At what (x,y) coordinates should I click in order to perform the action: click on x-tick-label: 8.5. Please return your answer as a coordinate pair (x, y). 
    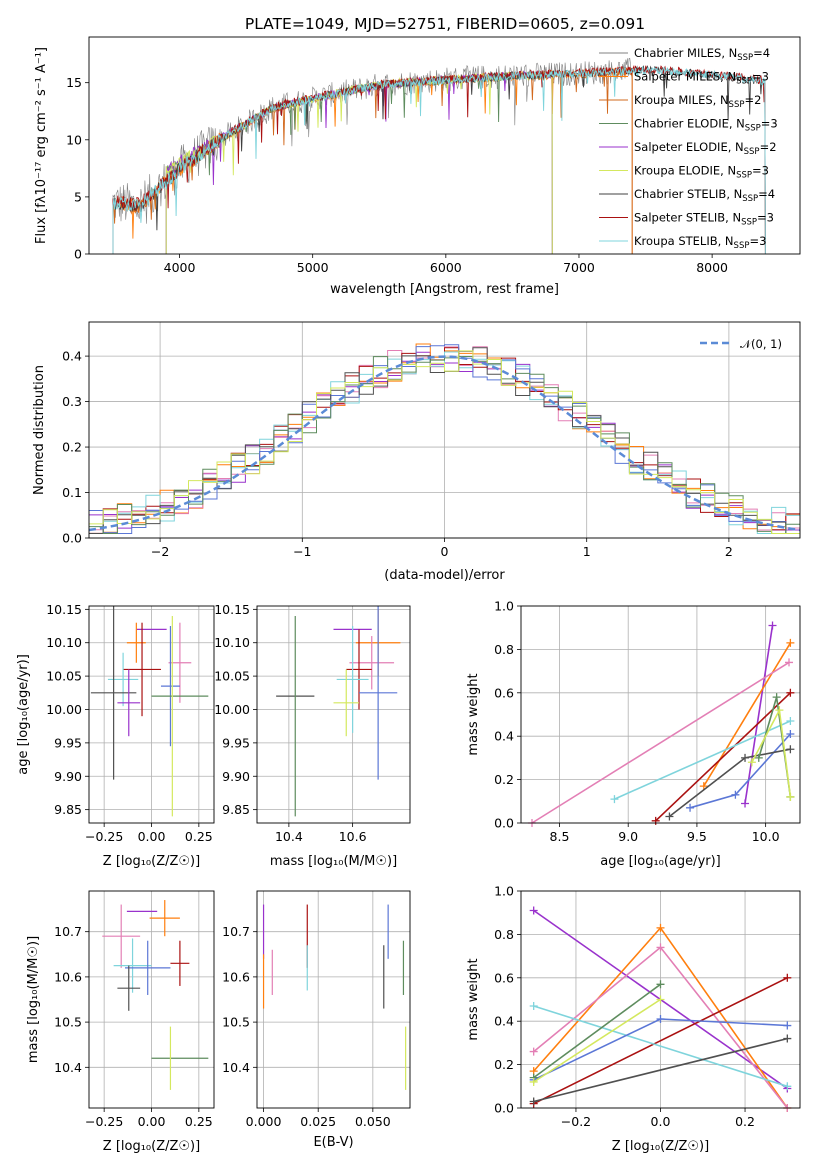
    Looking at the image, I should click on (560, 836).